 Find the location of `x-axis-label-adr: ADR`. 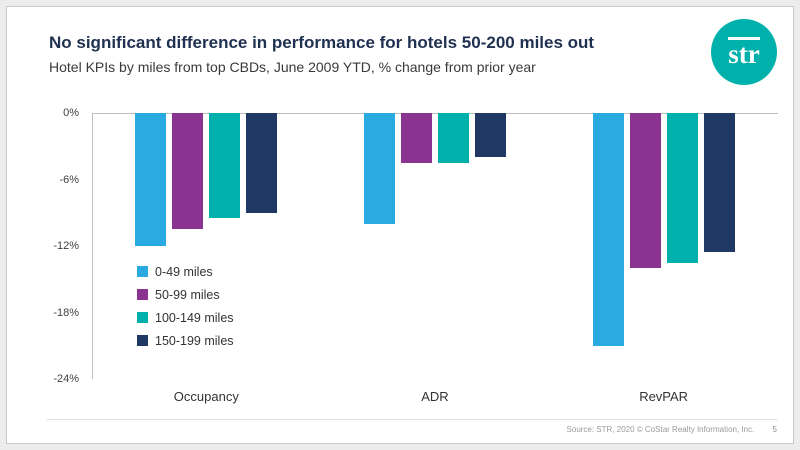

x-axis-label-adr: ADR is located at coordinates (435, 396).